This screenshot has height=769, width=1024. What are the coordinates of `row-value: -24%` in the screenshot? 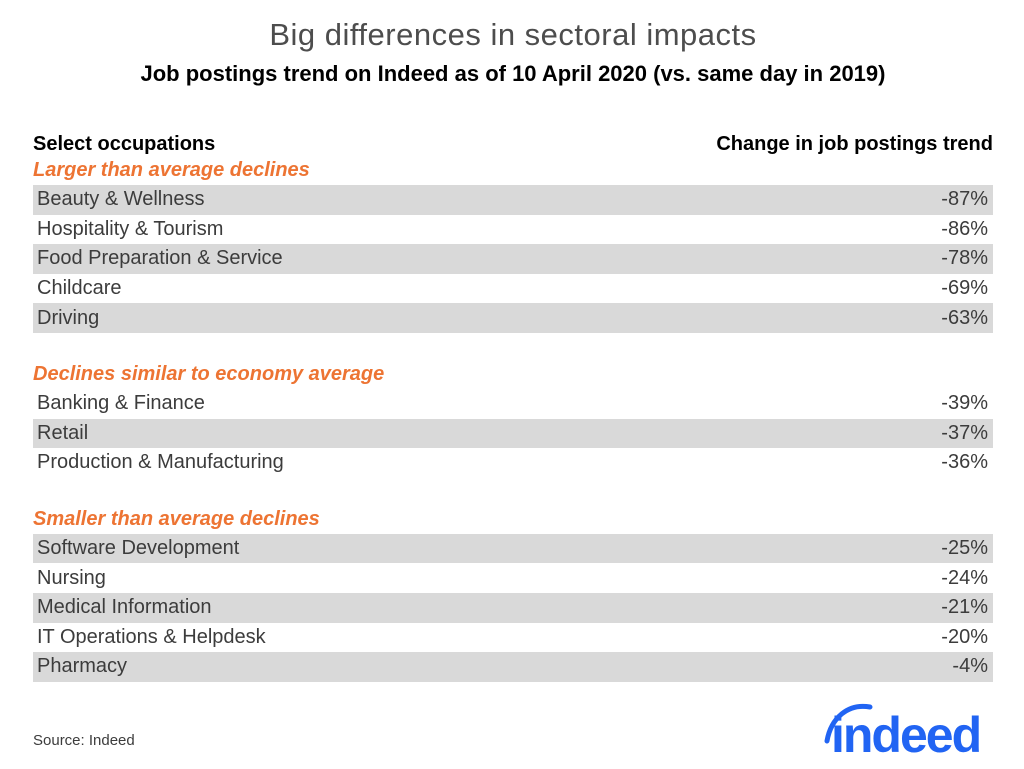 It's located at (964, 577).